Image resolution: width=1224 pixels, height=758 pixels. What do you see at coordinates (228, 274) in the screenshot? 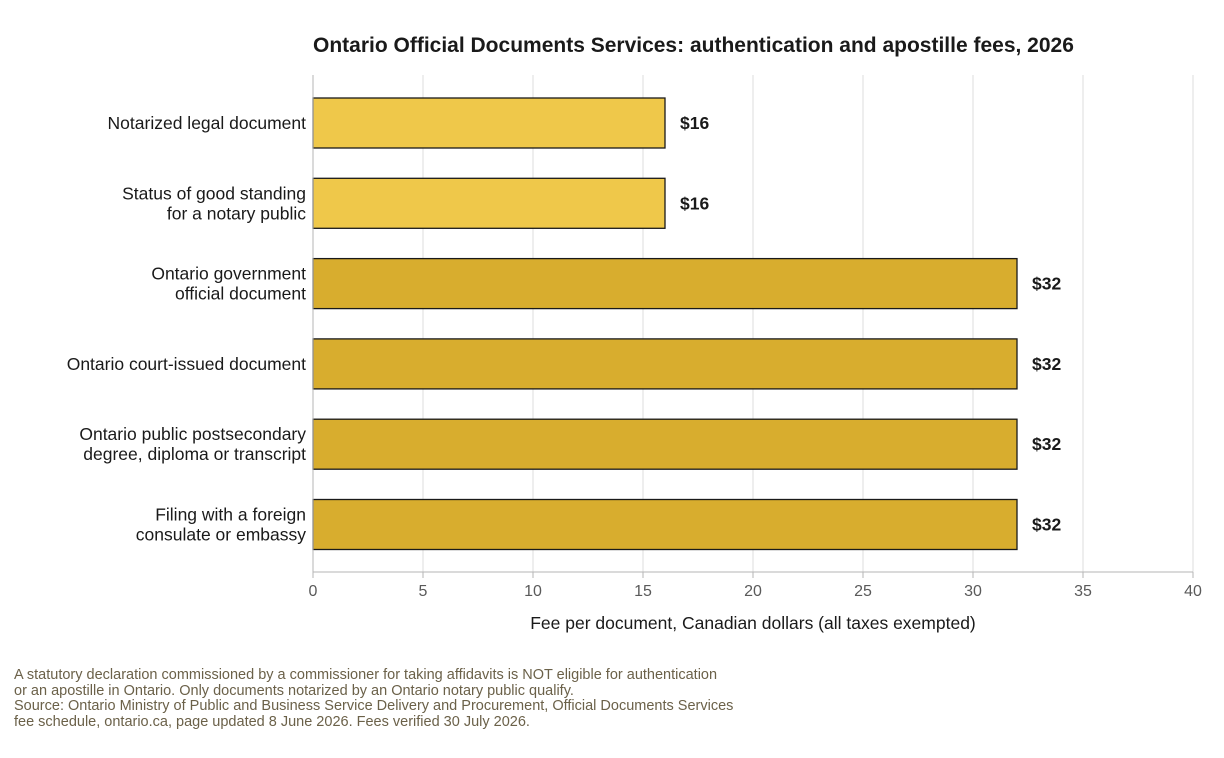
I see `category-label: Ontario government` at bounding box center [228, 274].